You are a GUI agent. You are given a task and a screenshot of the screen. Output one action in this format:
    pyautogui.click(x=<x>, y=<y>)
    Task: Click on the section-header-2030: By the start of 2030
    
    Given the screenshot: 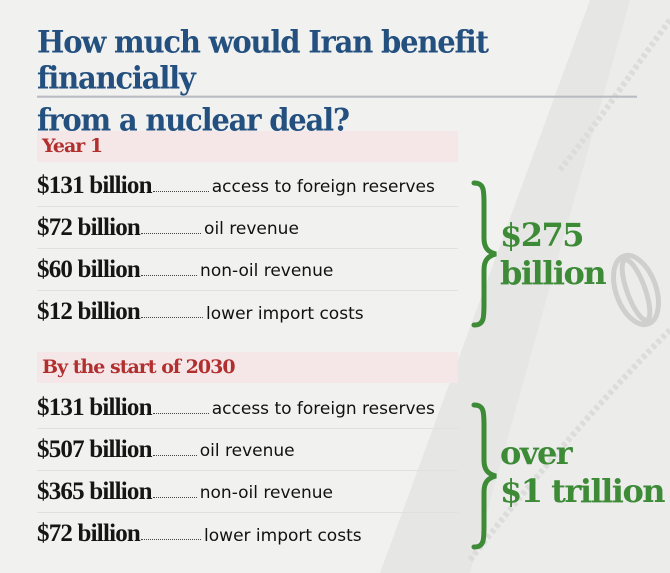 What is the action you would take?
    pyautogui.click(x=247, y=367)
    